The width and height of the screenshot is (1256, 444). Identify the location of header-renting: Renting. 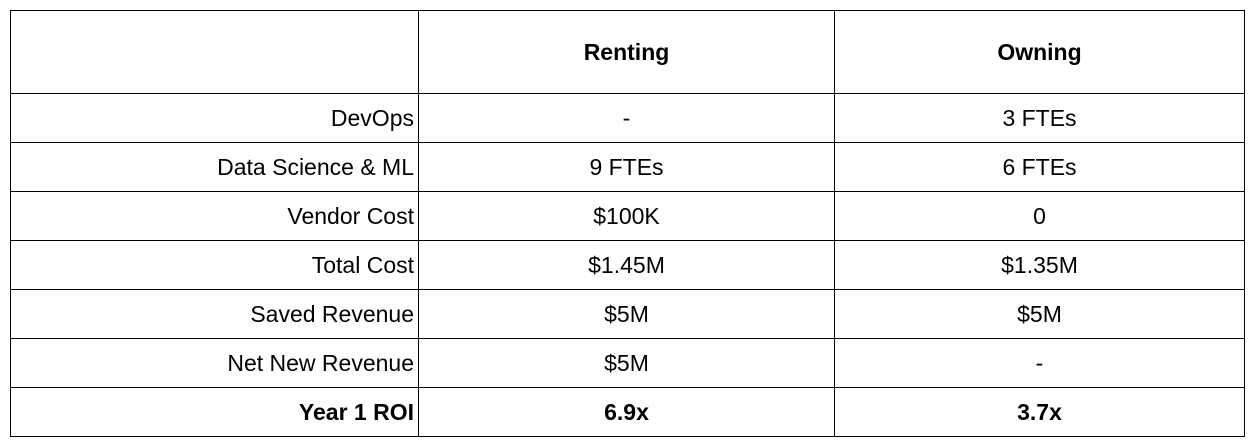
(626, 52).